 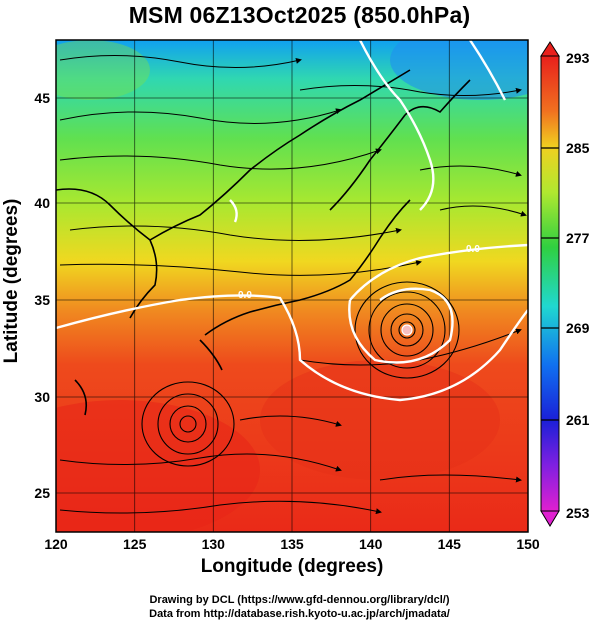 What do you see at coordinates (42, 300) in the screenshot?
I see `y-tick-label: 35` at bounding box center [42, 300].